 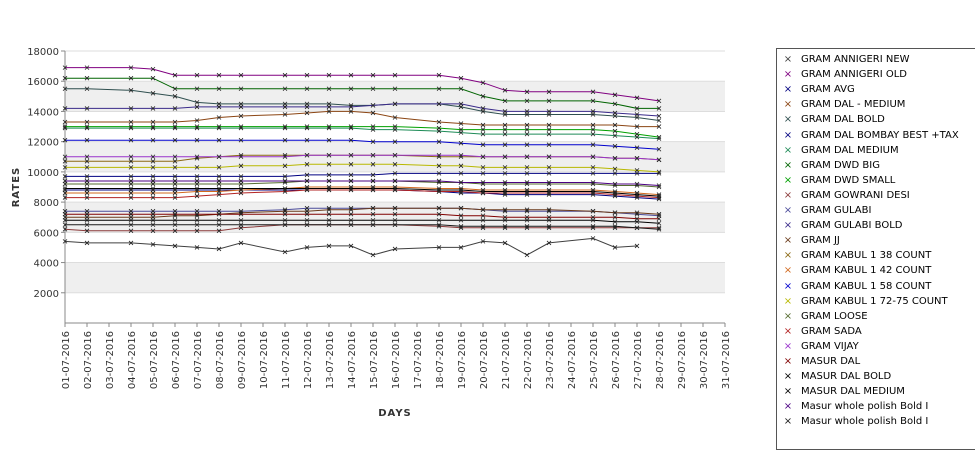 What do you see at coordinates (874, 301) in the screenshot?
I see `legend-label: GRAM KABUL 1 72-75 COUNT` at bounding box center [874, 301].